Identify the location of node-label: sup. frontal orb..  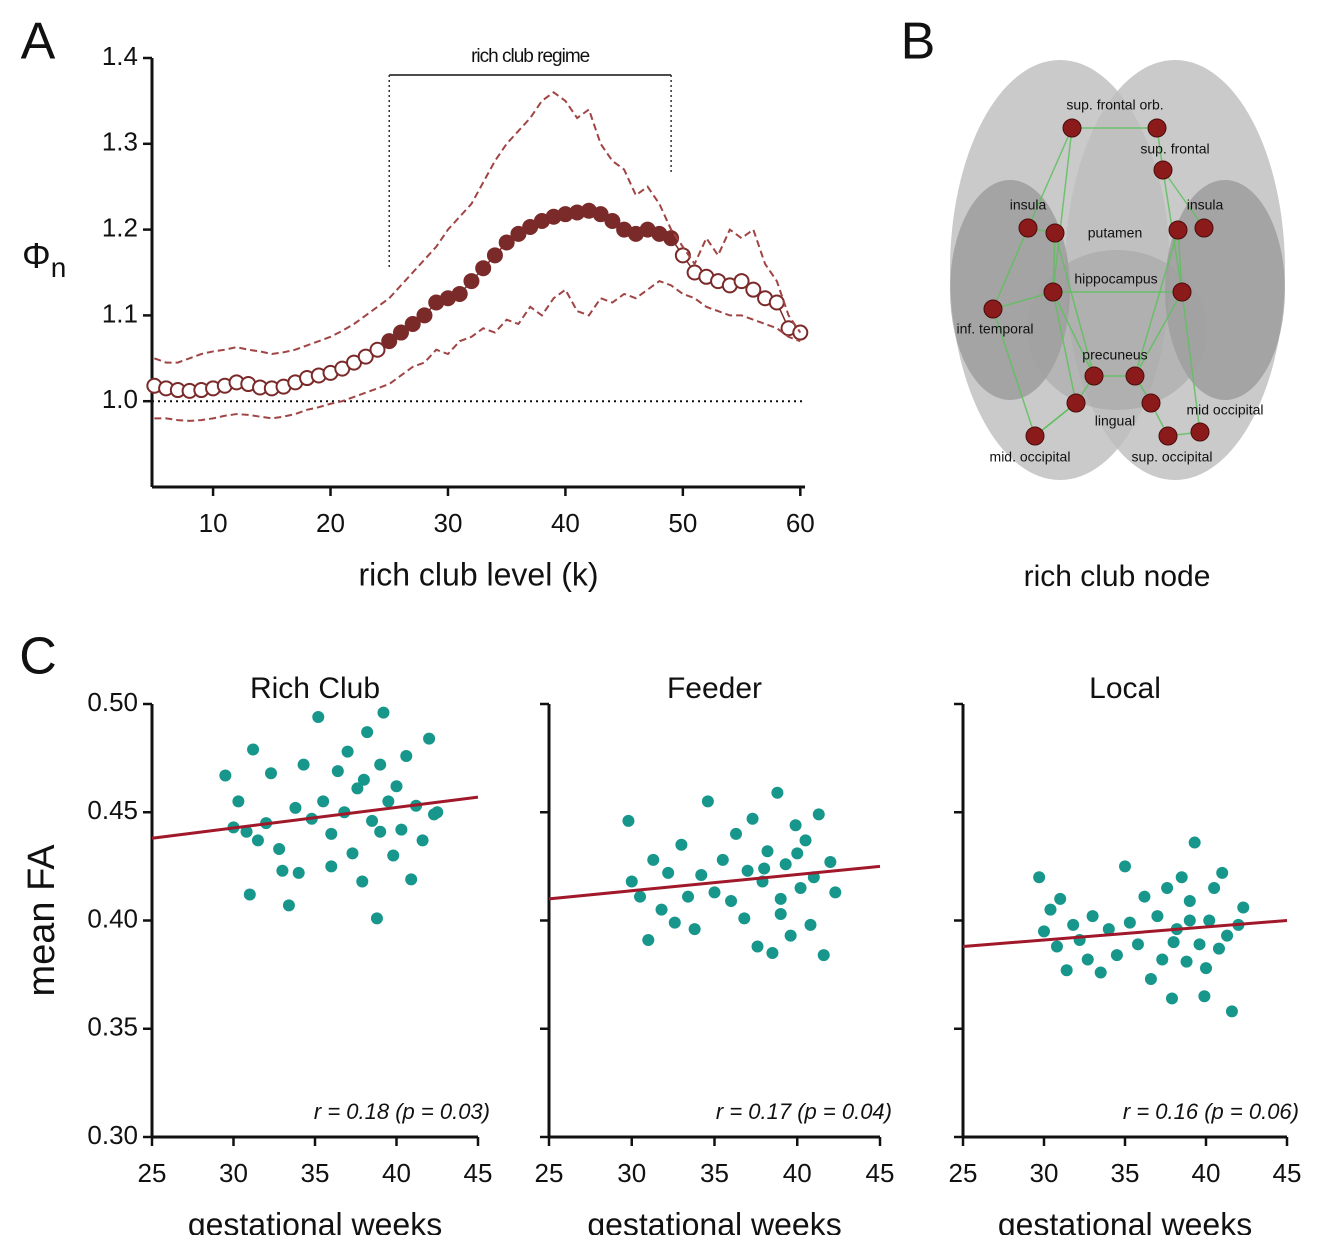
(1114, 105).